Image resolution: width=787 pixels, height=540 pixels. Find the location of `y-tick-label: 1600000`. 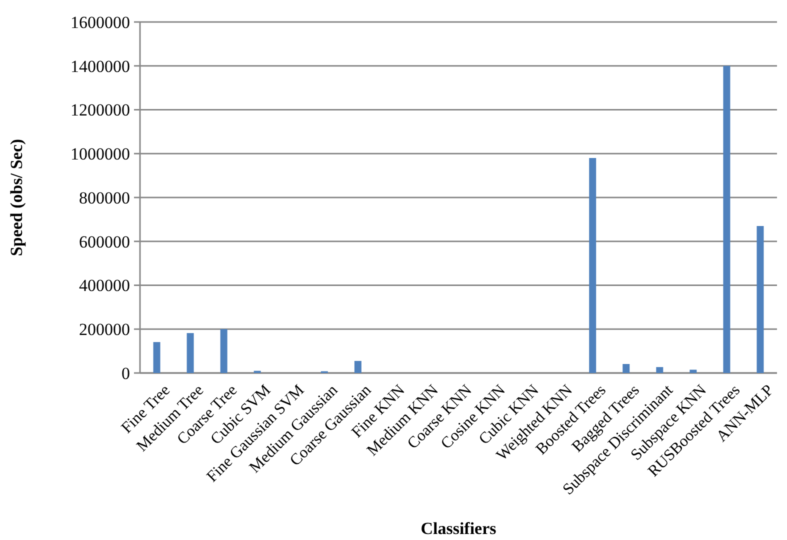

y-tick-label: 1600000 is located at coordinates (100, 22).